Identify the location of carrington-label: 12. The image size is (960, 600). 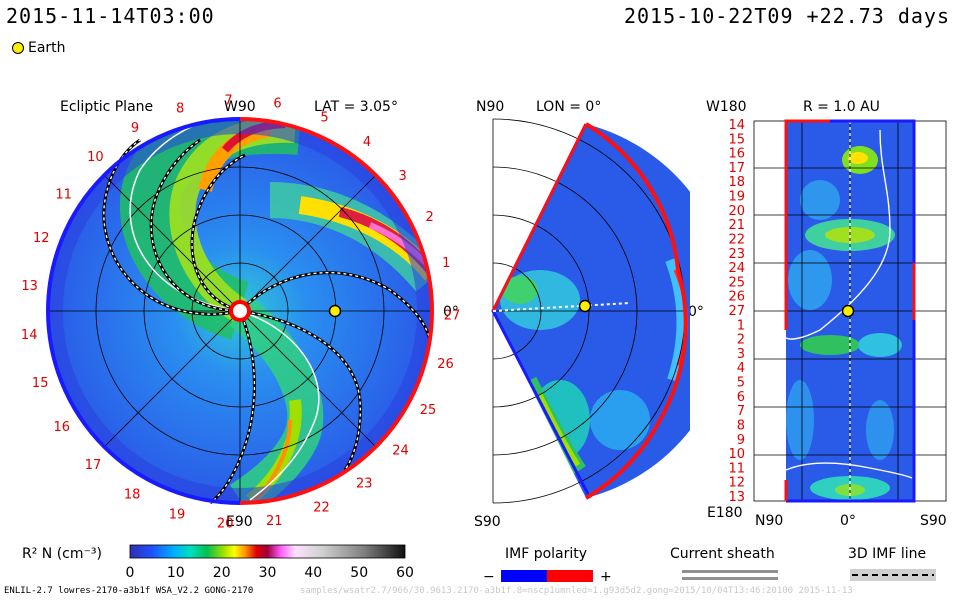
(41, 238).